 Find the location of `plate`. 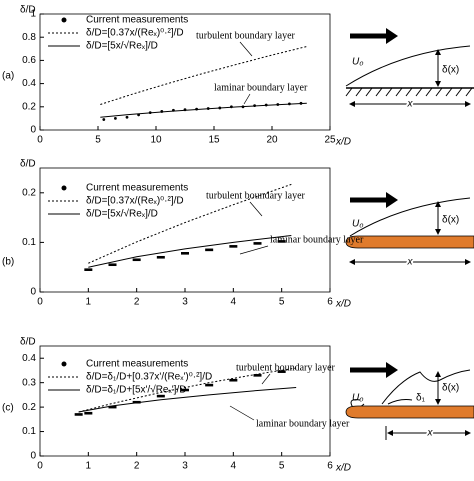

plate is located at coordinates (409, 242).